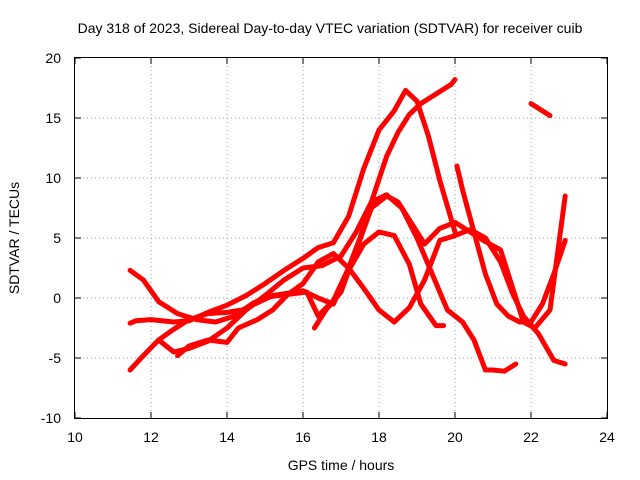 Image resolution: width=640 pixels, height=480 pixels. What do you see at coordinates (14, 238) in the screenshot?
I see `y-axis-title: SDTVAR / TECUs` at bounding box center [14, 238].